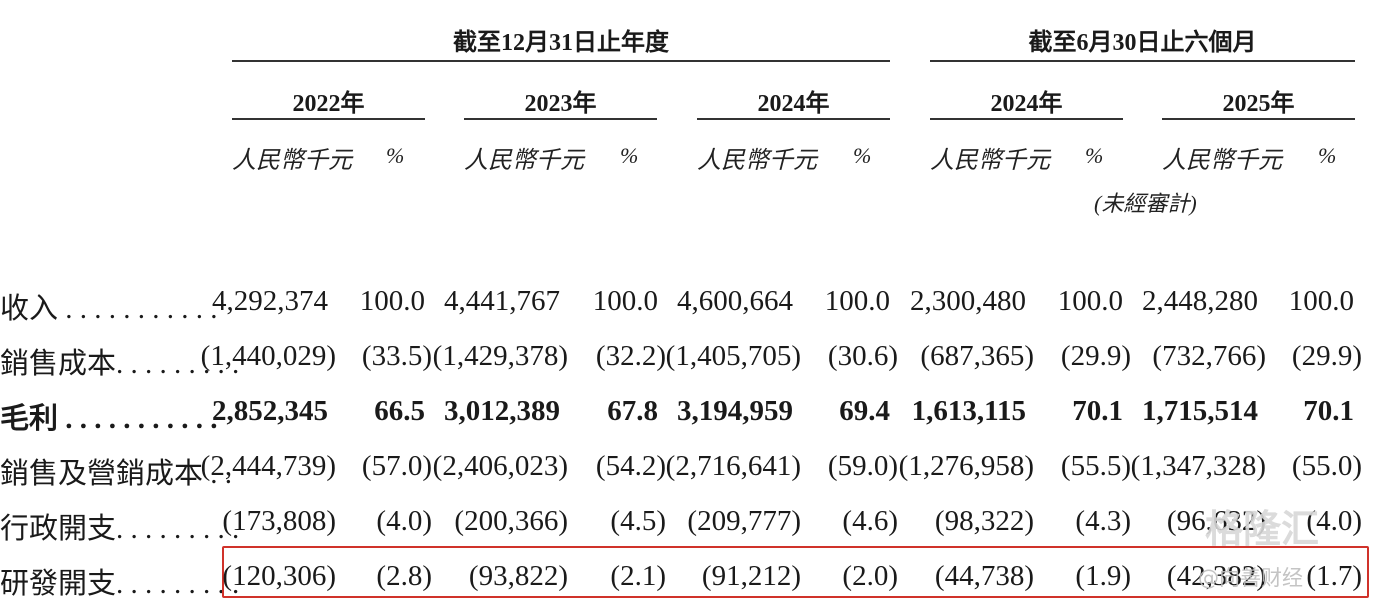 Image resolution: width=1384 pixels, height=604 pixels. Describe the element at coordinates (279, 521) in the screenshot. I see `table-cell-amount: (173,808)` at that location.